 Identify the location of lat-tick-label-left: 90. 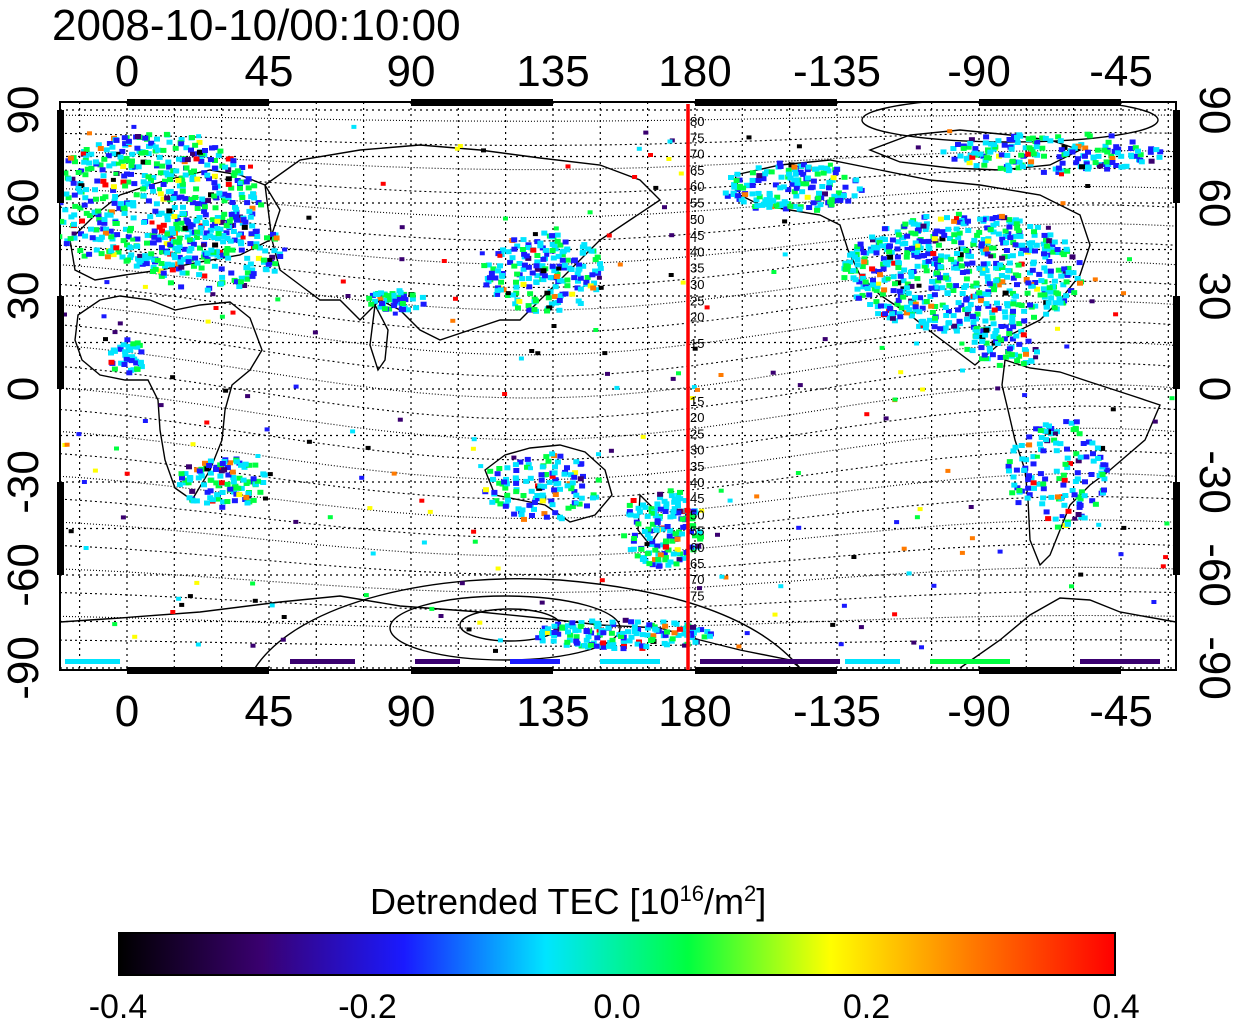
(24, 110).